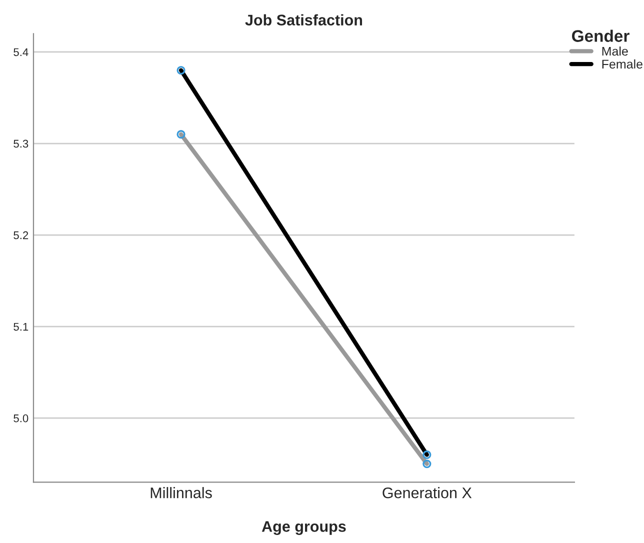 Image resolution: width=644 pixels, height=543 pixels. Describe the element at coordinates (622, 64) in the screenshot. I see `legend-label: Female` at that location.